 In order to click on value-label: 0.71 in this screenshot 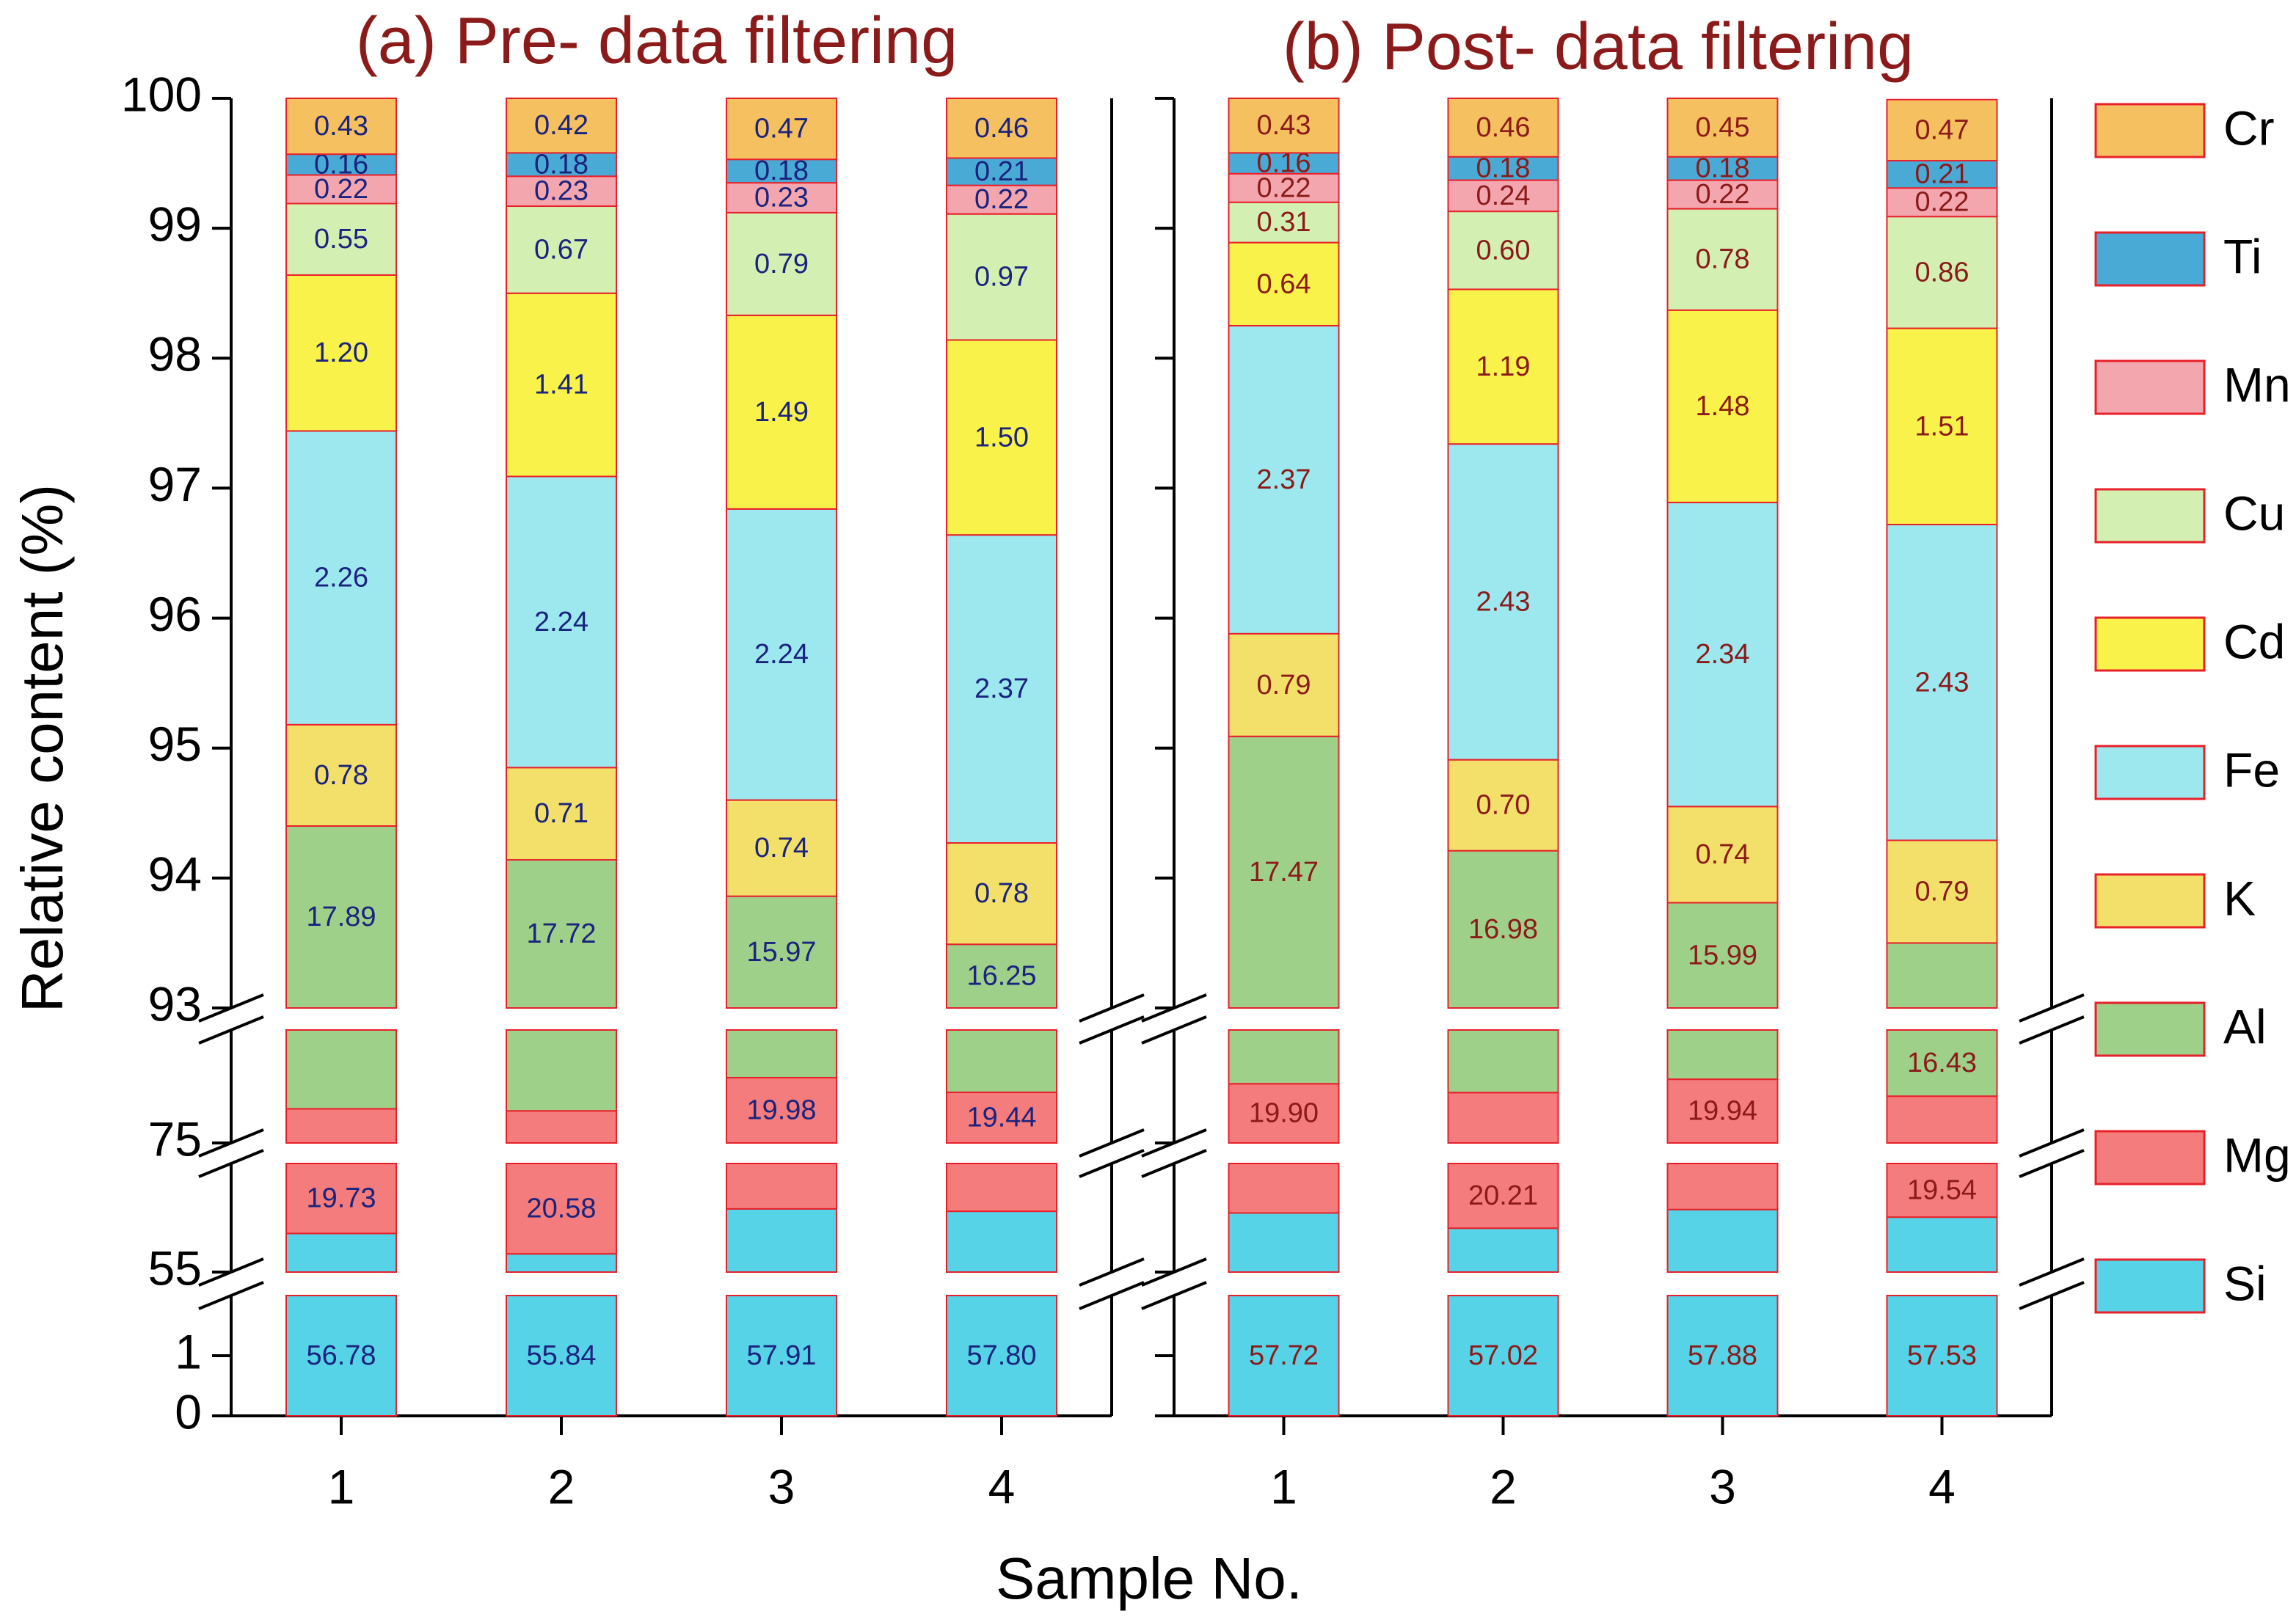, I will do `click(561, 814)`.